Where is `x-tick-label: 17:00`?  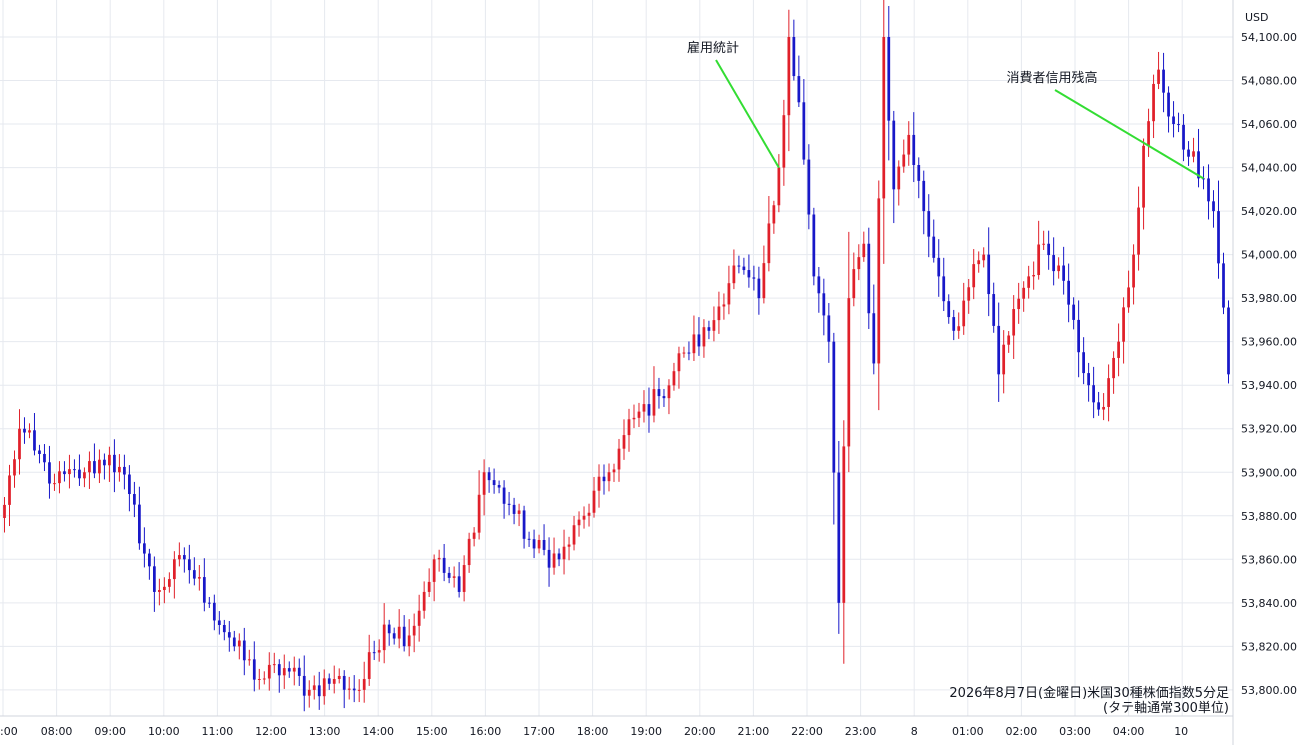
x-tick-label: 17:00 is located at coordinates (539, 731).